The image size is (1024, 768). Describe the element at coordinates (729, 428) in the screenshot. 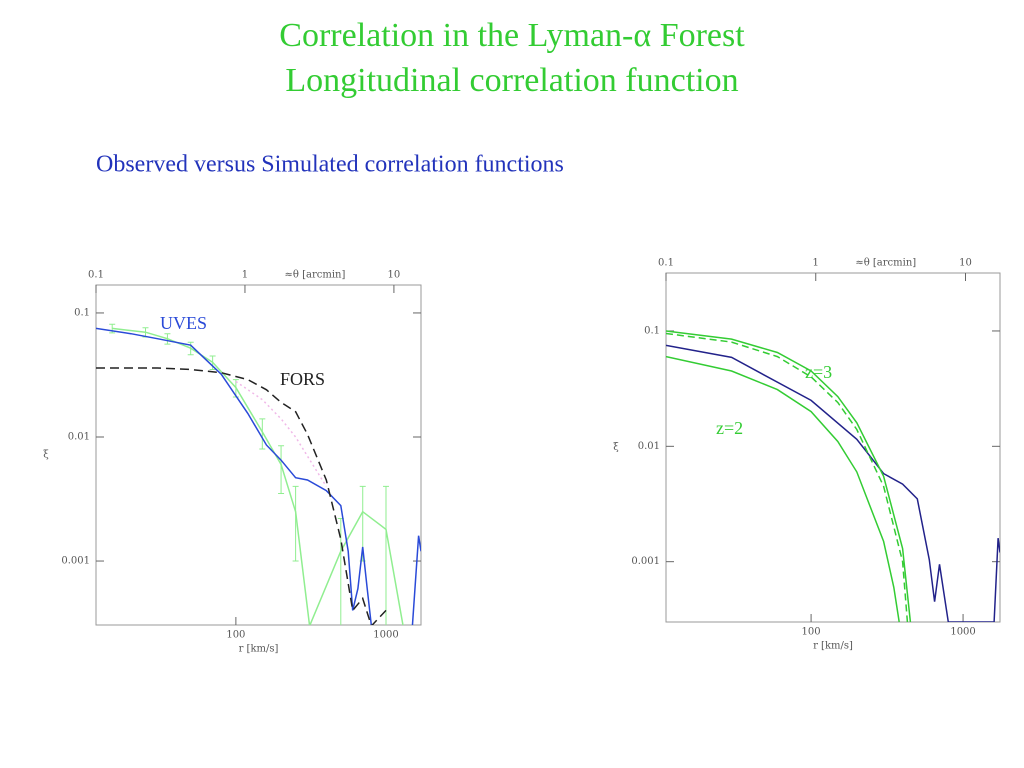

I see `series-label: z=2` at that location.